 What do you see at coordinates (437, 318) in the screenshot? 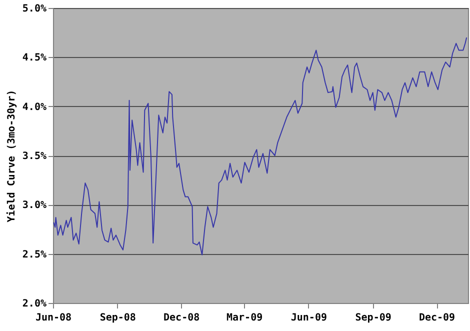
I see `x-tick-label: Dec-09` at bounding box center [437, 318].